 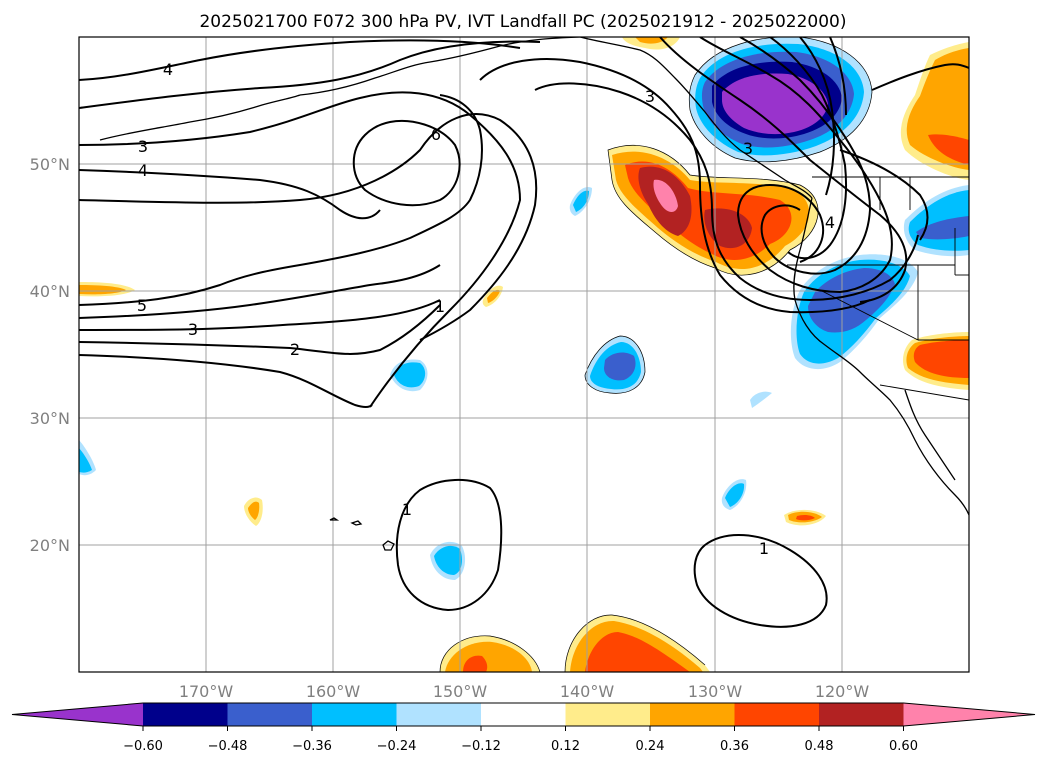 What do you see at coordinates (397, 746) in the screenshot?
I see `colorbar-tick-label: −0.24` at bounding box center [397, 746].